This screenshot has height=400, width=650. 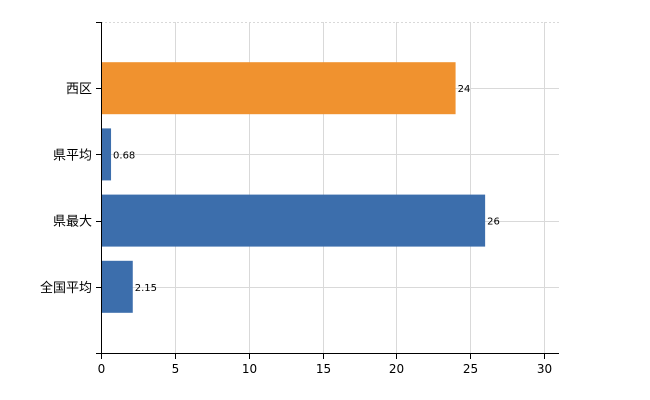 I want to click on x-tick-label-4: 20, so click(x=396, y=369).